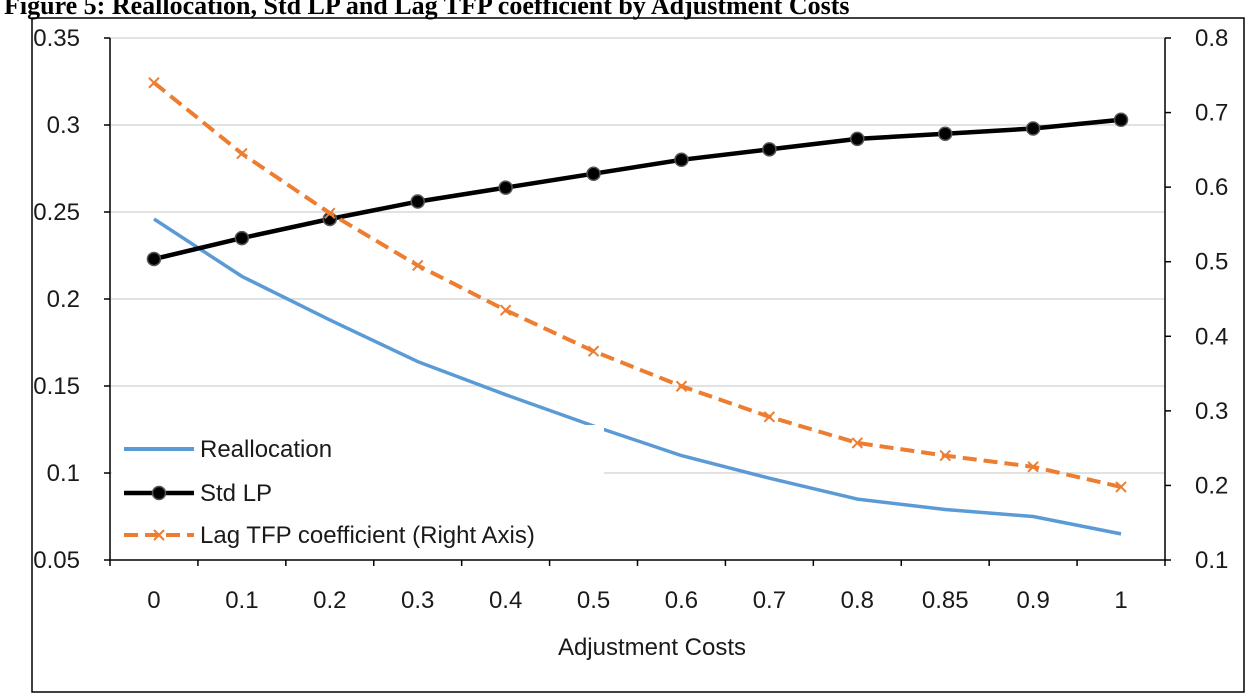  I want to click on x-tick-label: 1, so click(1120, 600).